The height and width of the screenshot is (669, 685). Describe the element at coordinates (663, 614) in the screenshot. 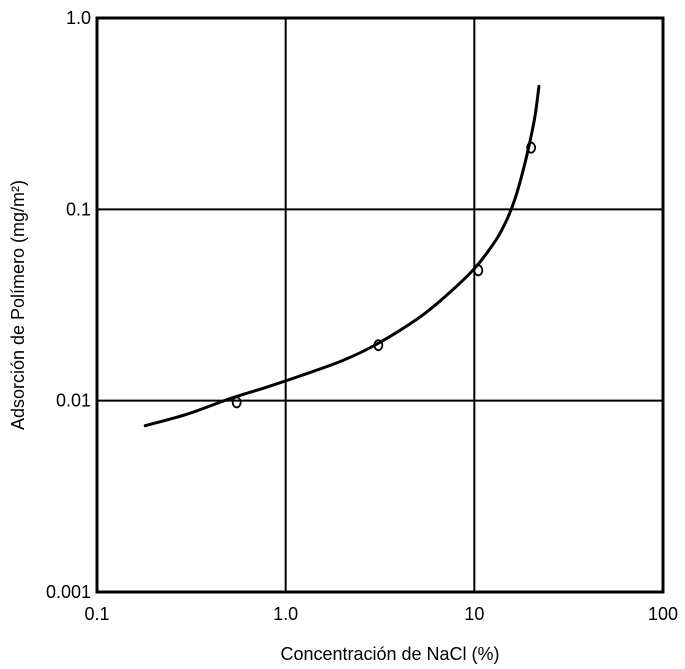

I see `x-tick-label: 100` at that location.